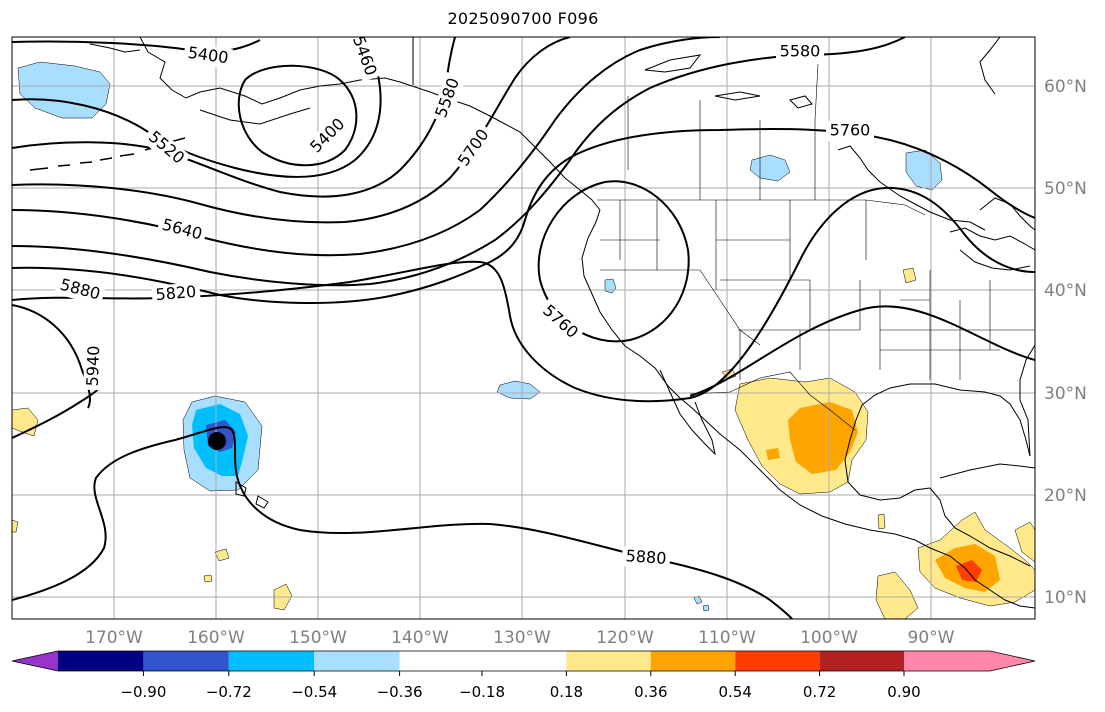 The height and width of the screenshot is (712, 1105). Describe the element at coordinates (1065, 496) in the screenshot. I see `lat-label: 20°N` at that location.